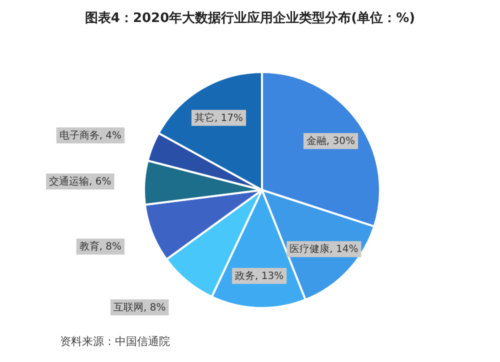 Image resolution: width=500 pixels, height=362 pixels. I want to click on slice-label: 教育, so click(89, 246).